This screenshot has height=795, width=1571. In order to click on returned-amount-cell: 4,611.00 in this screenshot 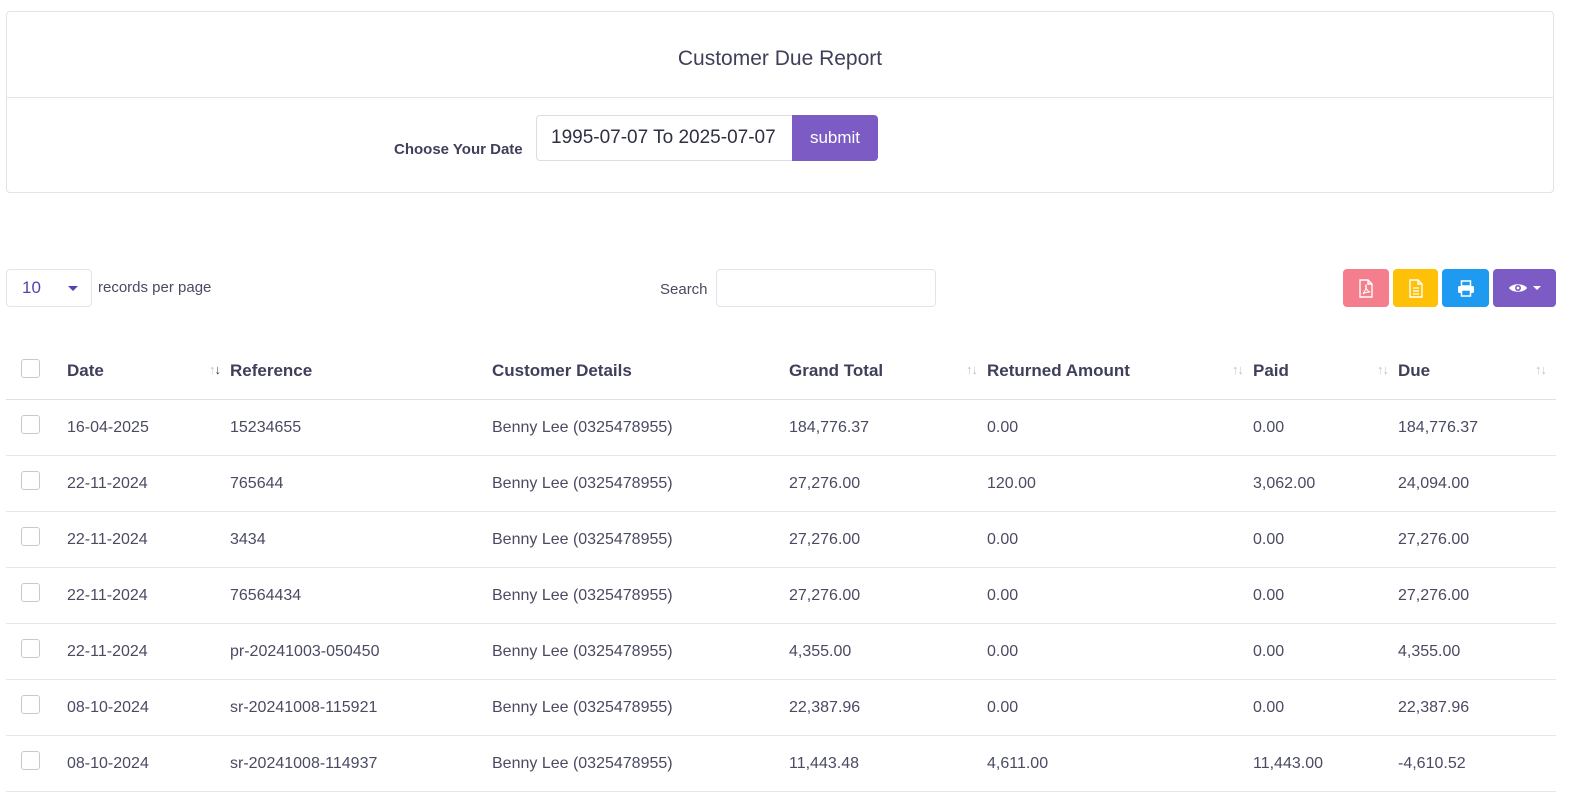, I will do `click(1120, 763)`.